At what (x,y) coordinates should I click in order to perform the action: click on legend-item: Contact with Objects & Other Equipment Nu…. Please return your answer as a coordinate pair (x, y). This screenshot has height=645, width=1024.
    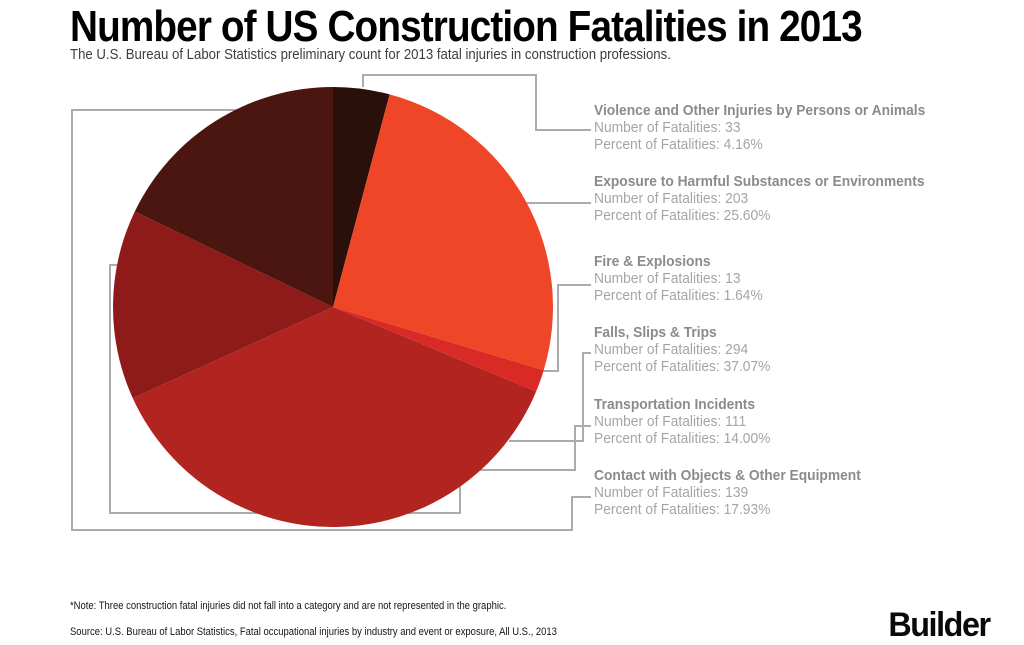
    Looking at the image, I should click on (727, 492).